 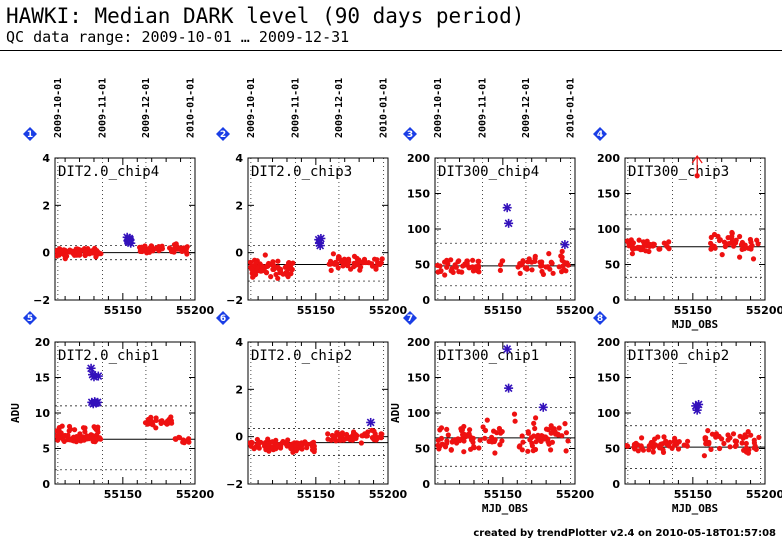 I want to click on header-divider, so click(x=391, y=50).